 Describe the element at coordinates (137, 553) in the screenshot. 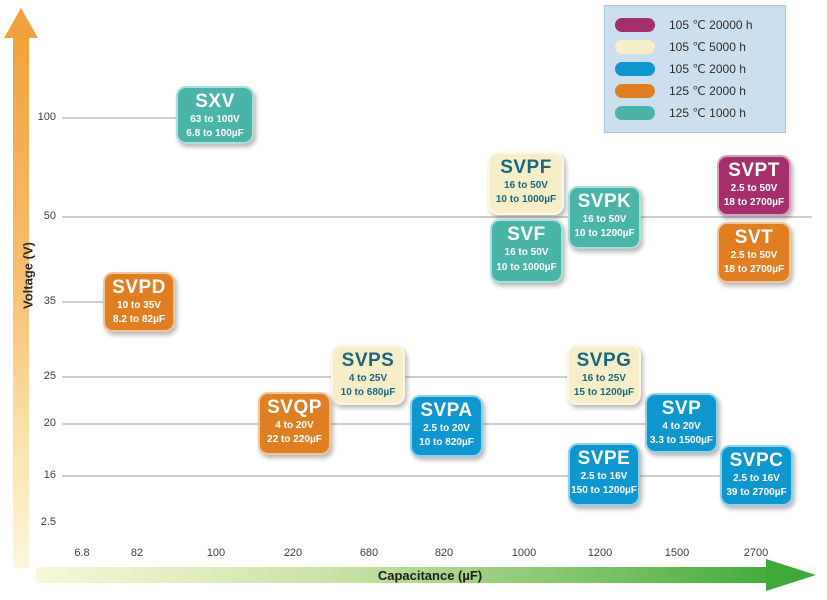

I see `x-tick-label: 82` at that location.